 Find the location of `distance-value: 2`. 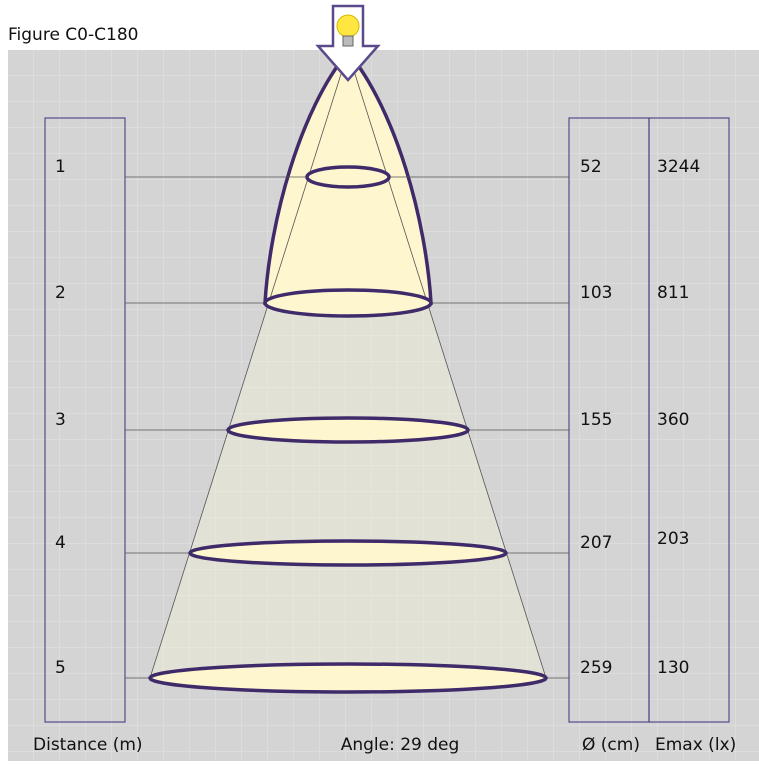

distance-value: 2 is located at coordinates (60, 293).